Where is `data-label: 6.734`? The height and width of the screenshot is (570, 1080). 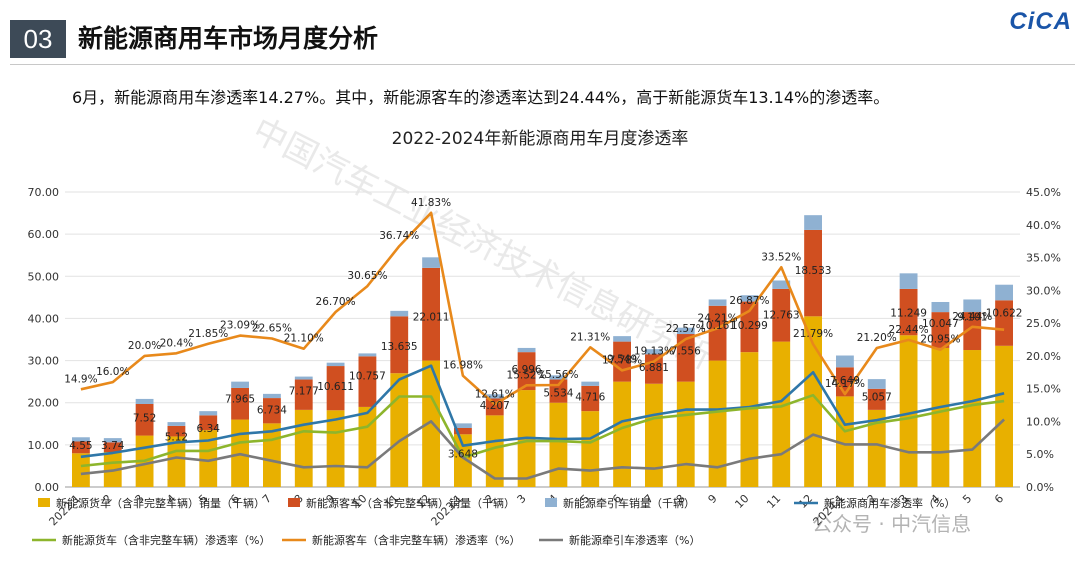 data-label: 6.734 is located at coordinates (272, 410).